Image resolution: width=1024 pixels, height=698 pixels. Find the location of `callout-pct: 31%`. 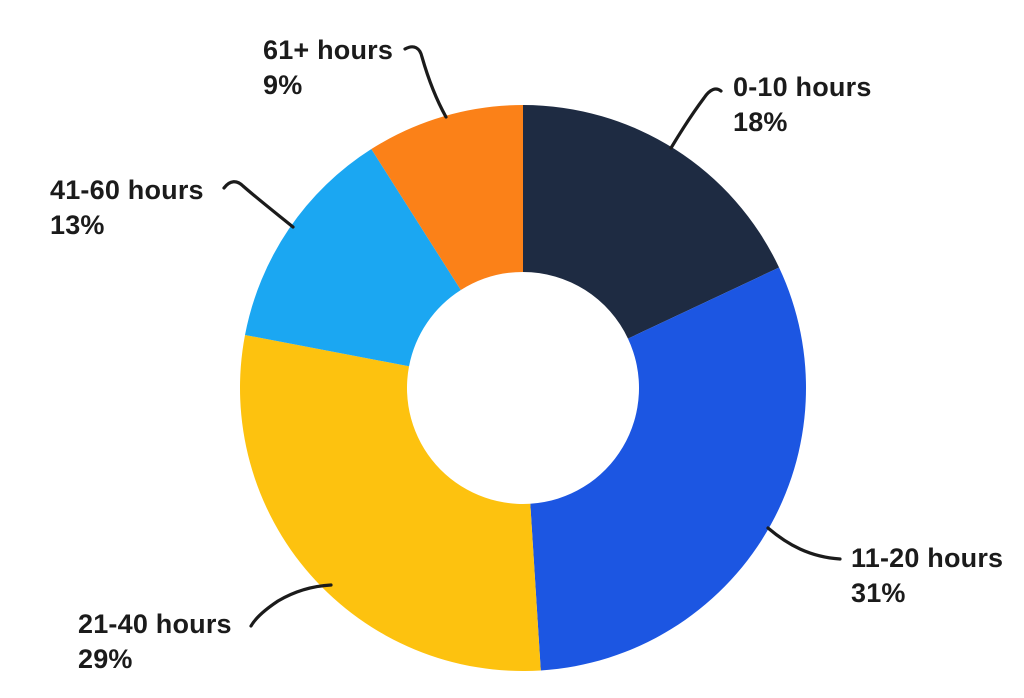

callout-pct: 31% is located at coordinates (878, 593).